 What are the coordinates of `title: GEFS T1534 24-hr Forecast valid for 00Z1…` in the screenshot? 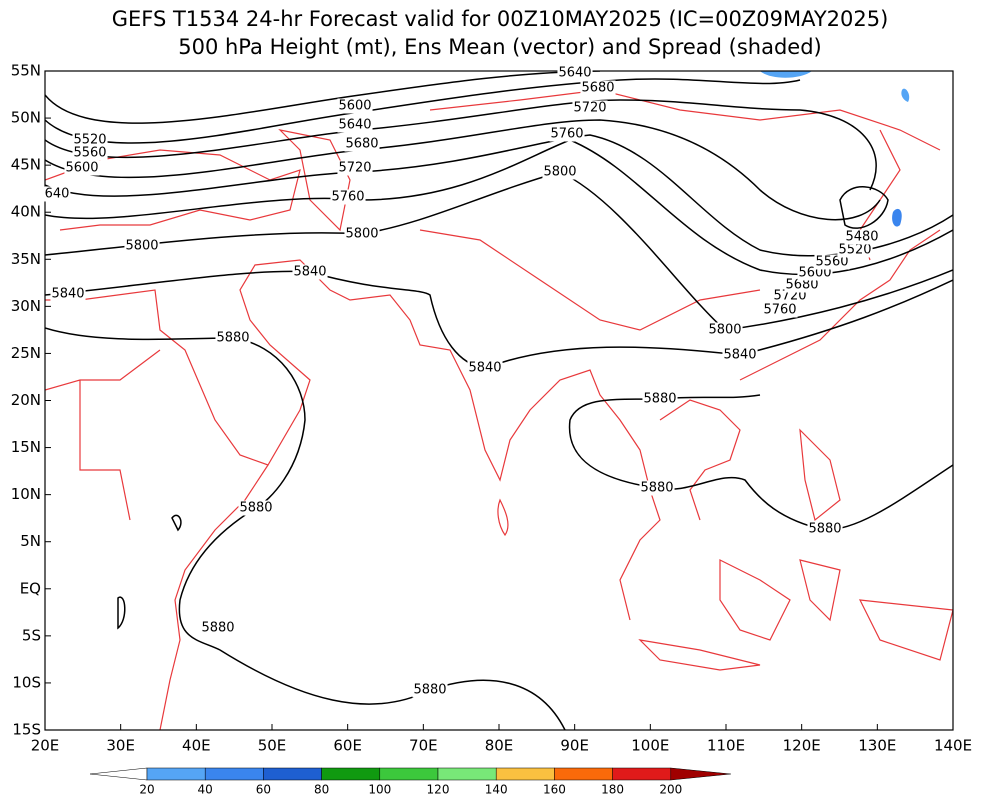 It's located at (500, 19).